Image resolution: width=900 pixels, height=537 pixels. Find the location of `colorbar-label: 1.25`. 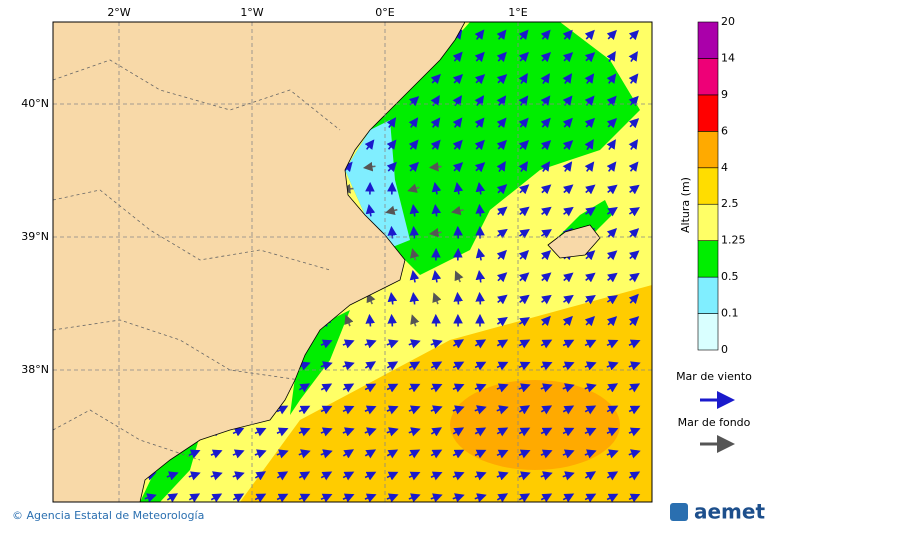

colorbar-label: 1.25 is located at coordinates (733, 240).